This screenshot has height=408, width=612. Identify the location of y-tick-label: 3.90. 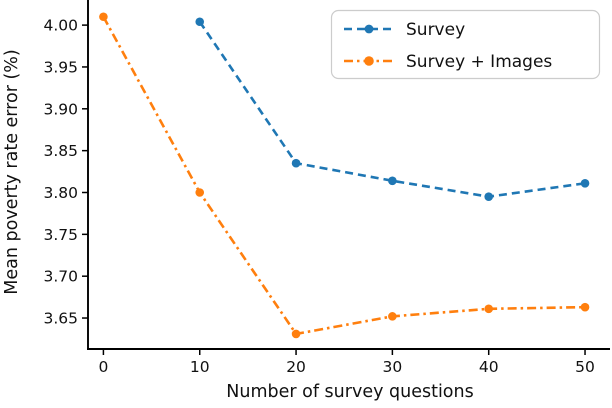
(60, 109).